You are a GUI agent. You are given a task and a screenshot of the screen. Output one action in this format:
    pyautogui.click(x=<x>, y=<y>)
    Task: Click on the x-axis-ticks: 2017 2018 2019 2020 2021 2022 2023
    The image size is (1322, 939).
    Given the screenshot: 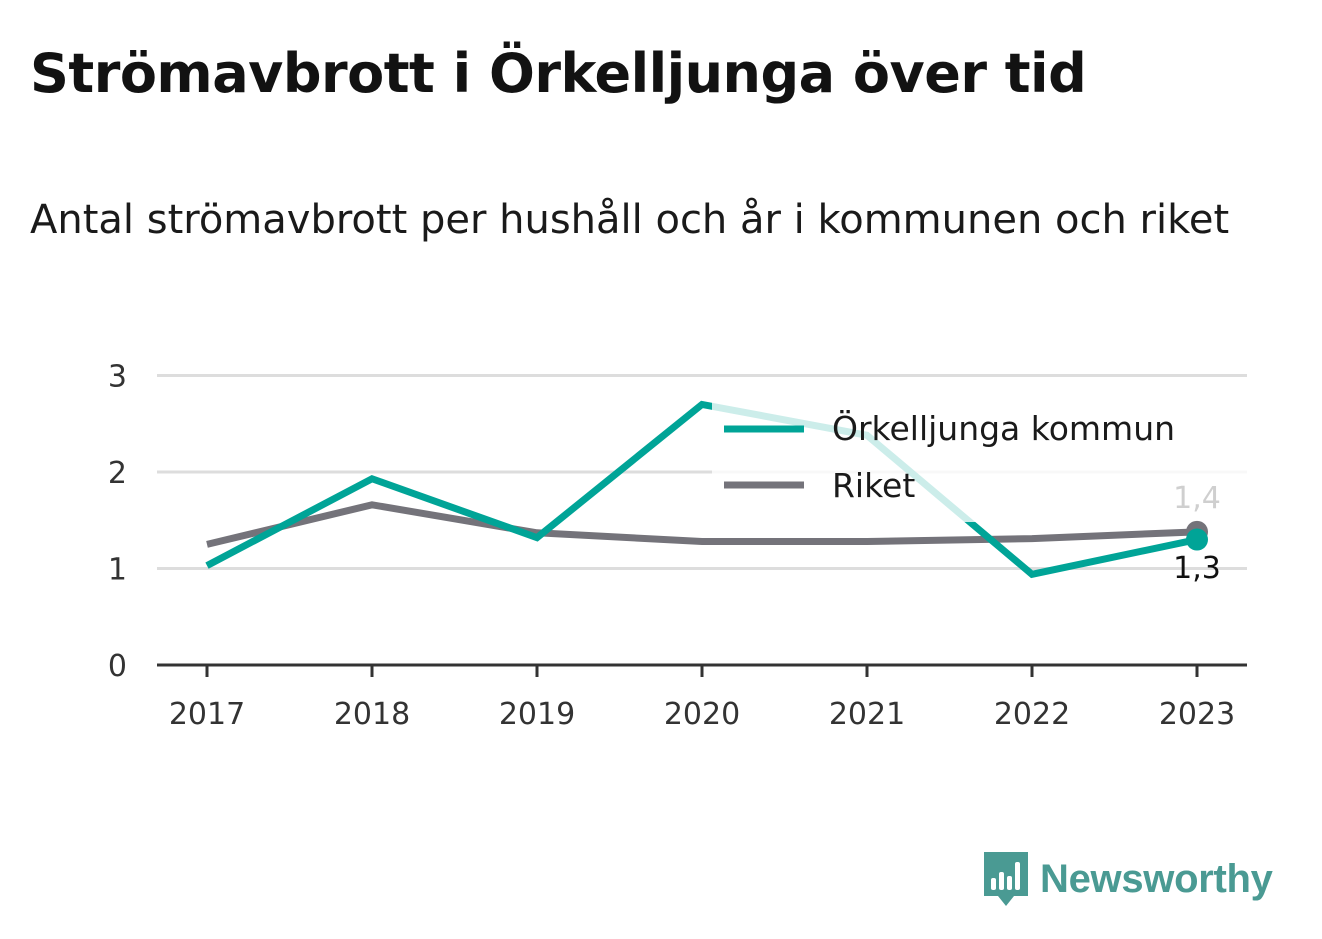 What is the action you would take?
    pyautogui.click(x=702, y=698)
    